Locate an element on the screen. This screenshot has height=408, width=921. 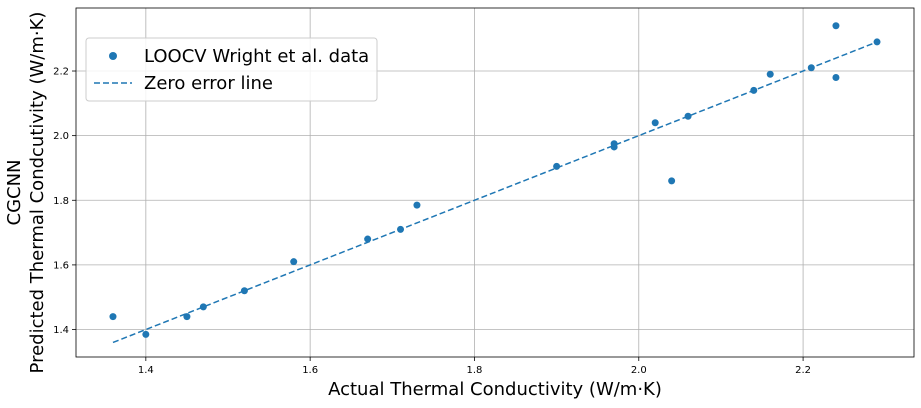
legend-scatter-marker is located at coordinates (113, 56).